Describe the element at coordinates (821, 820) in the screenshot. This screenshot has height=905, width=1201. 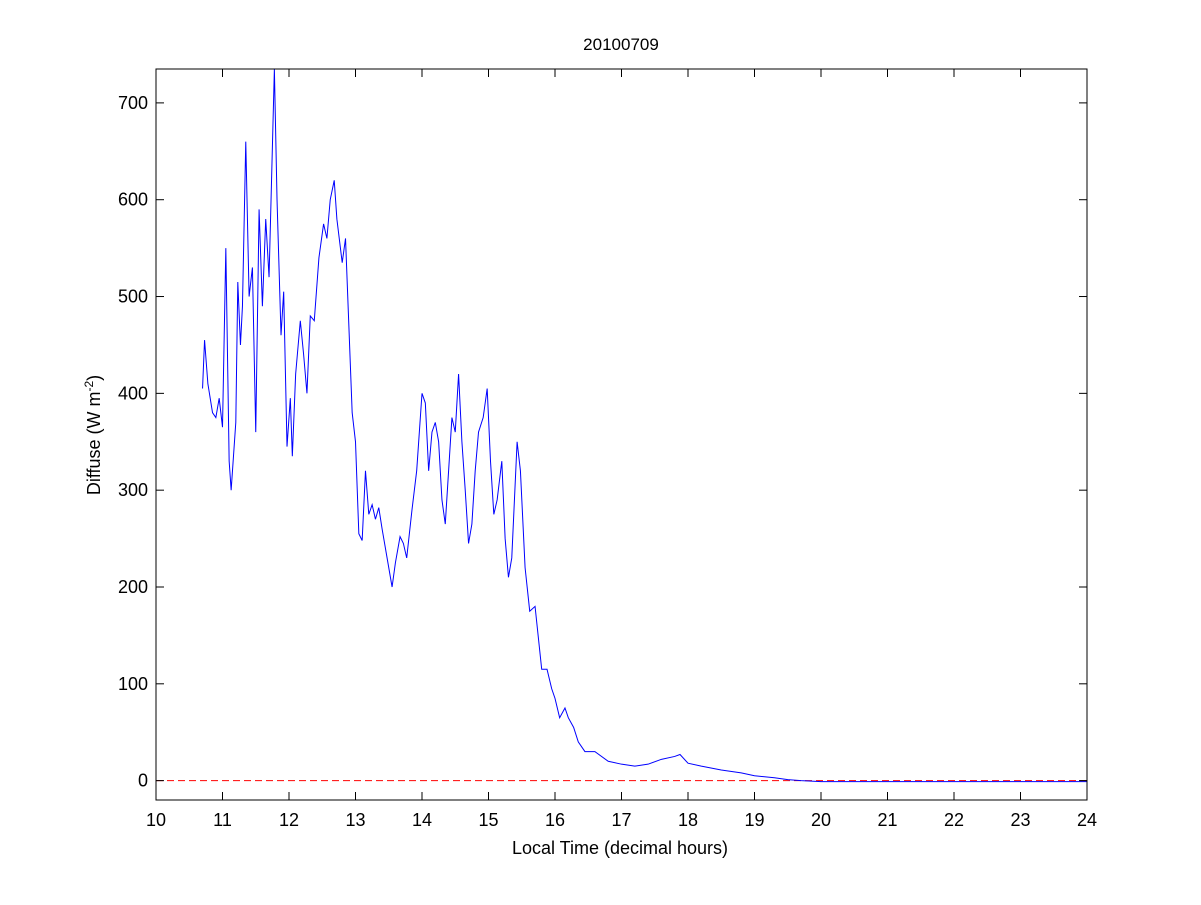
I see `x-tick-label: 20` at that location.